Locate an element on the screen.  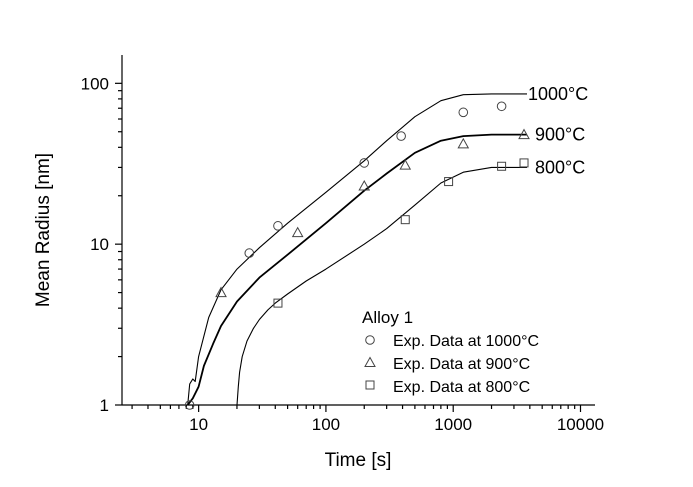
legend-entry-800: Exp. Data at 800°C is located at coordinates (447, 387).